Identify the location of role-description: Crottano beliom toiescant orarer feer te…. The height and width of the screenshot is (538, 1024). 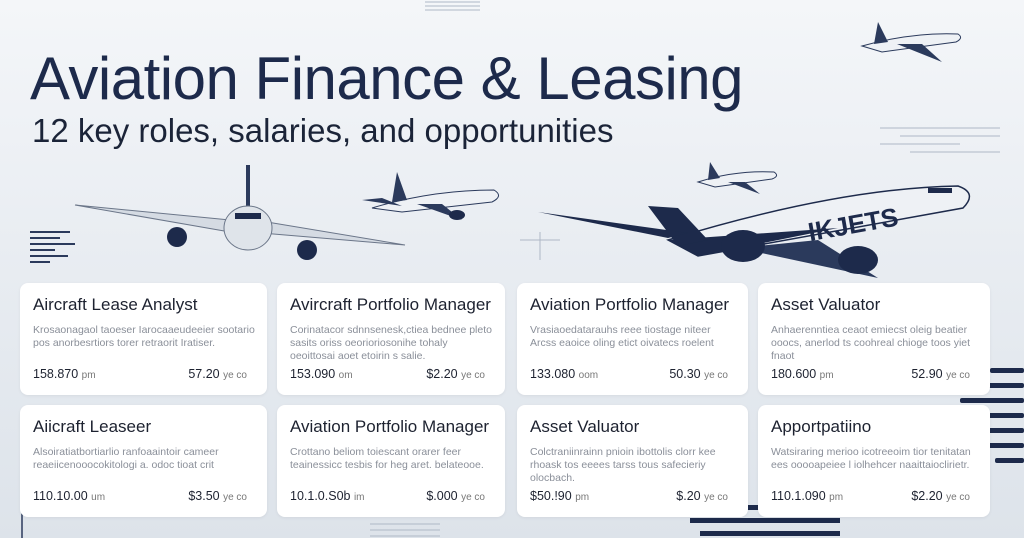
(387, 458).